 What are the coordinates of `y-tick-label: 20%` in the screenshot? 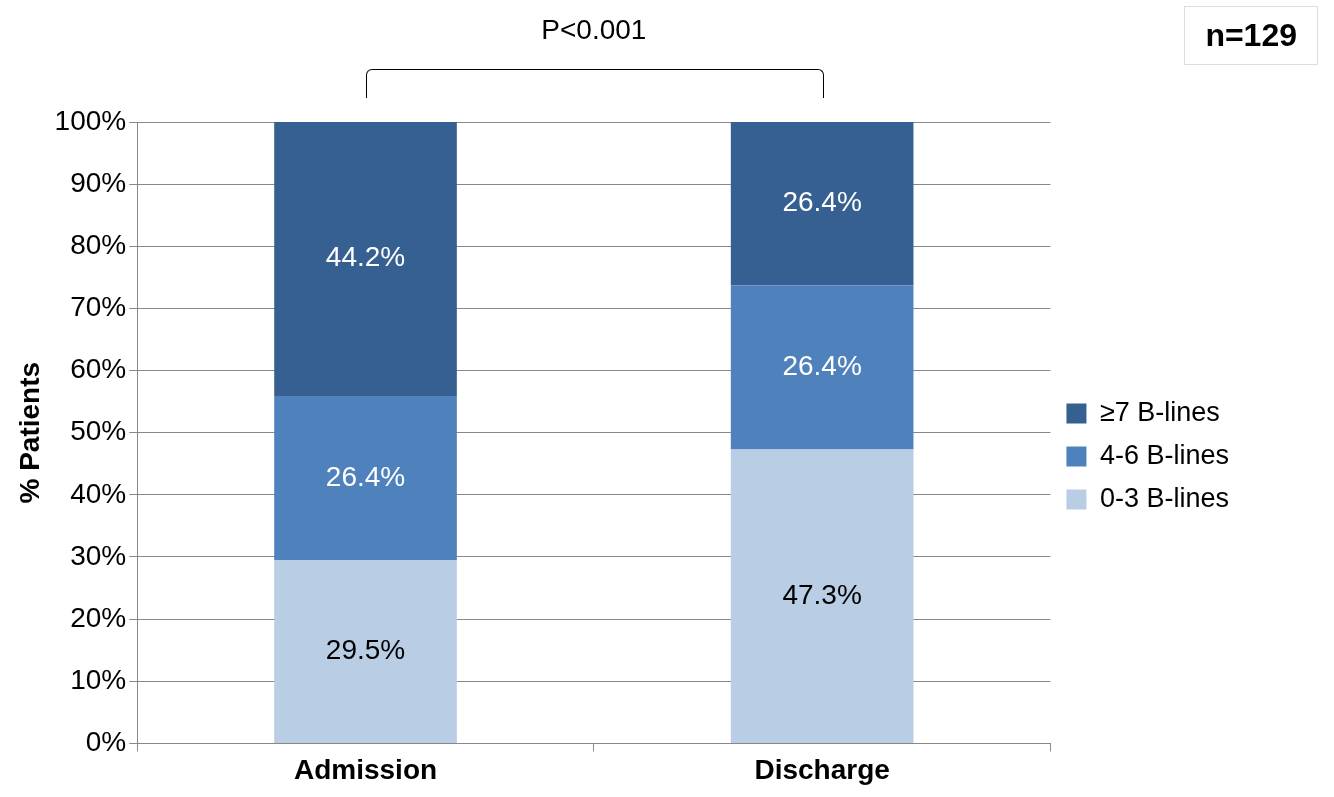 It's located at (98, 617).